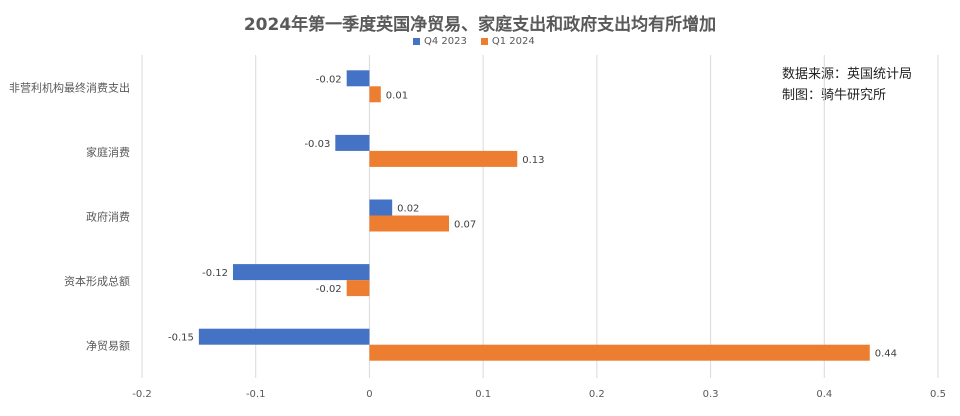  I want to click on data-label-q1-2024-1: 0.13, so click(533, 160).